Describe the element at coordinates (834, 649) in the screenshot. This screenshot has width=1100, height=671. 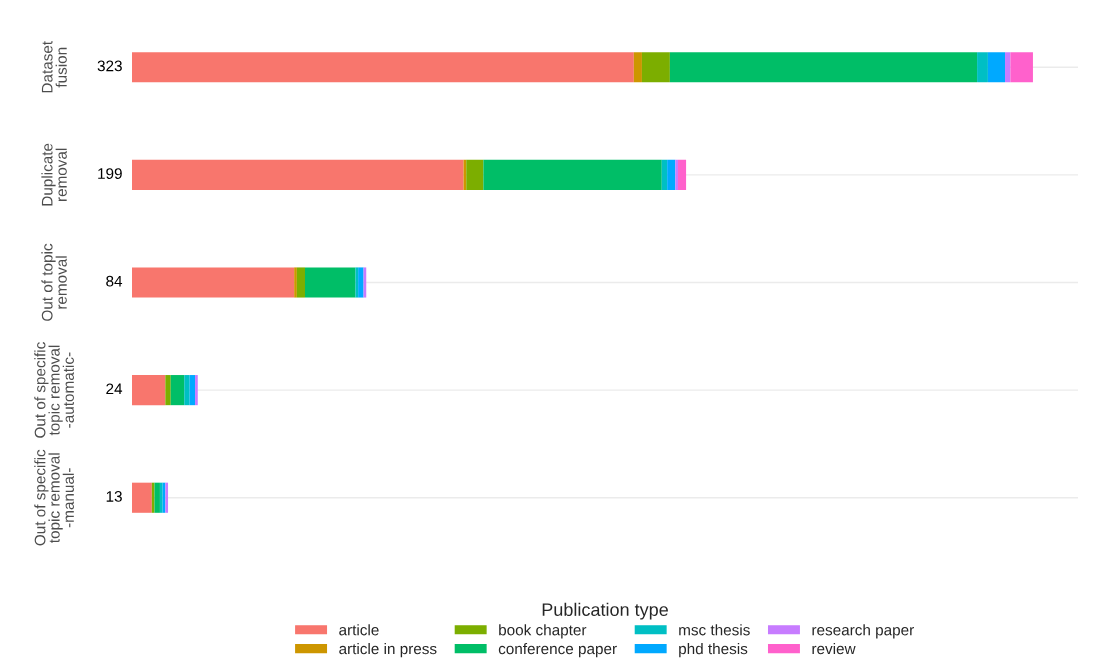
I see `legend-label: review` at that location.